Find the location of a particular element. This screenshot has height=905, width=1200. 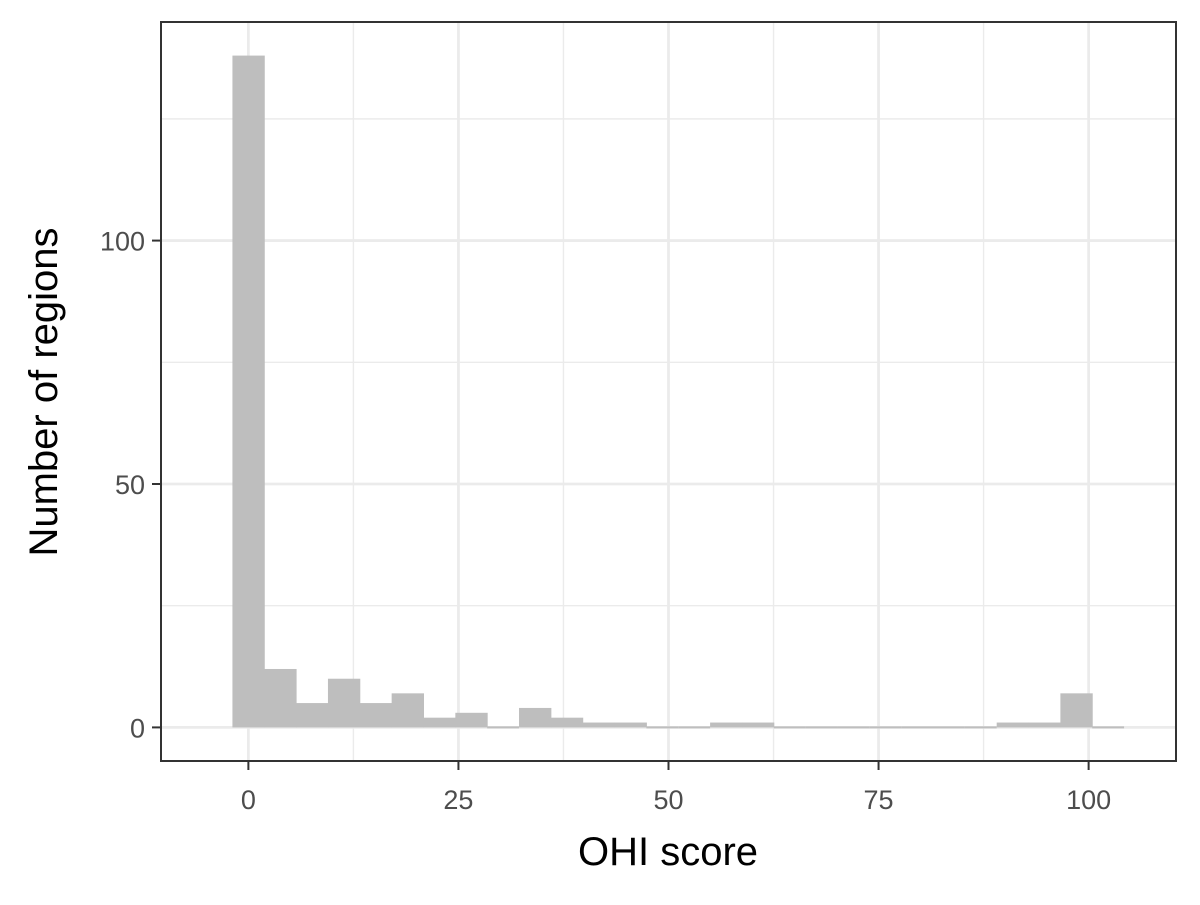

x-tick-label: 25 is located at coordinates (458, 800).